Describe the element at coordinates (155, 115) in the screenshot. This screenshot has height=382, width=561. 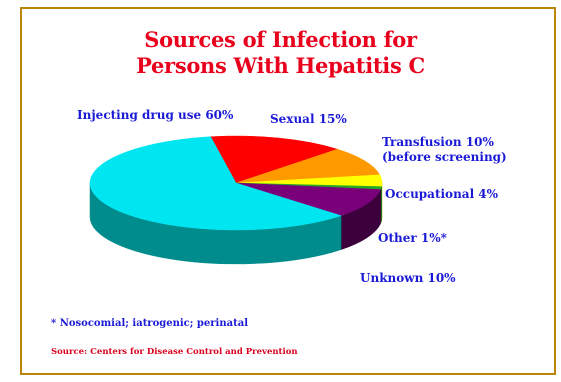
I see `slice-label-0: Injecting drug use 60%` at that location.